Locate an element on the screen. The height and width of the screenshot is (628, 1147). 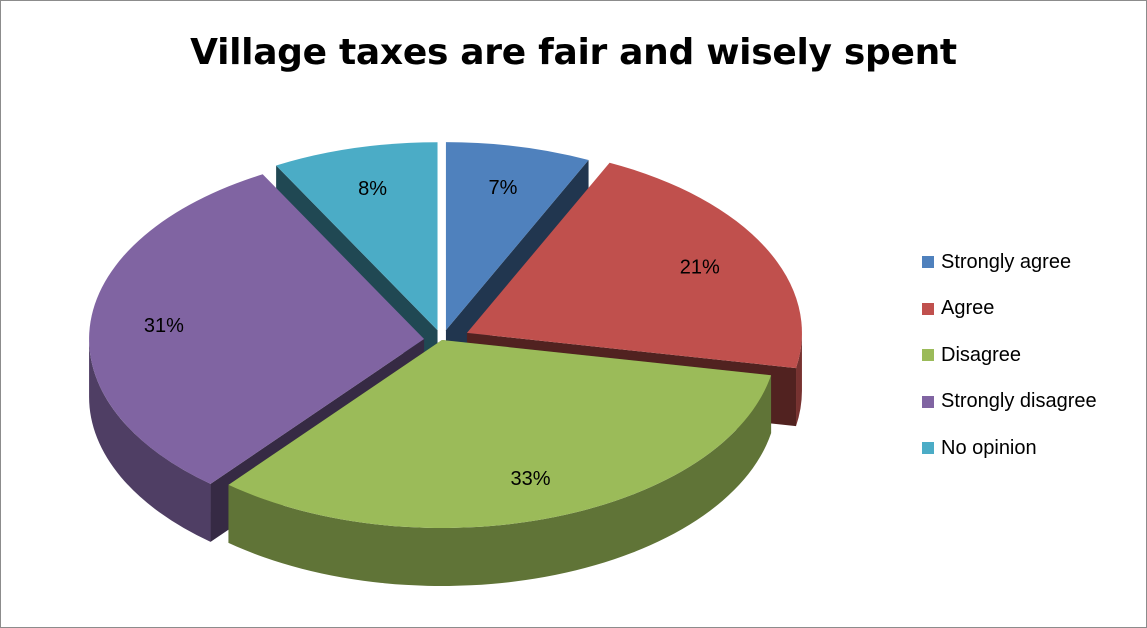
legend-item-no-opinion: No opinion is located at coordinates (1009, 448).